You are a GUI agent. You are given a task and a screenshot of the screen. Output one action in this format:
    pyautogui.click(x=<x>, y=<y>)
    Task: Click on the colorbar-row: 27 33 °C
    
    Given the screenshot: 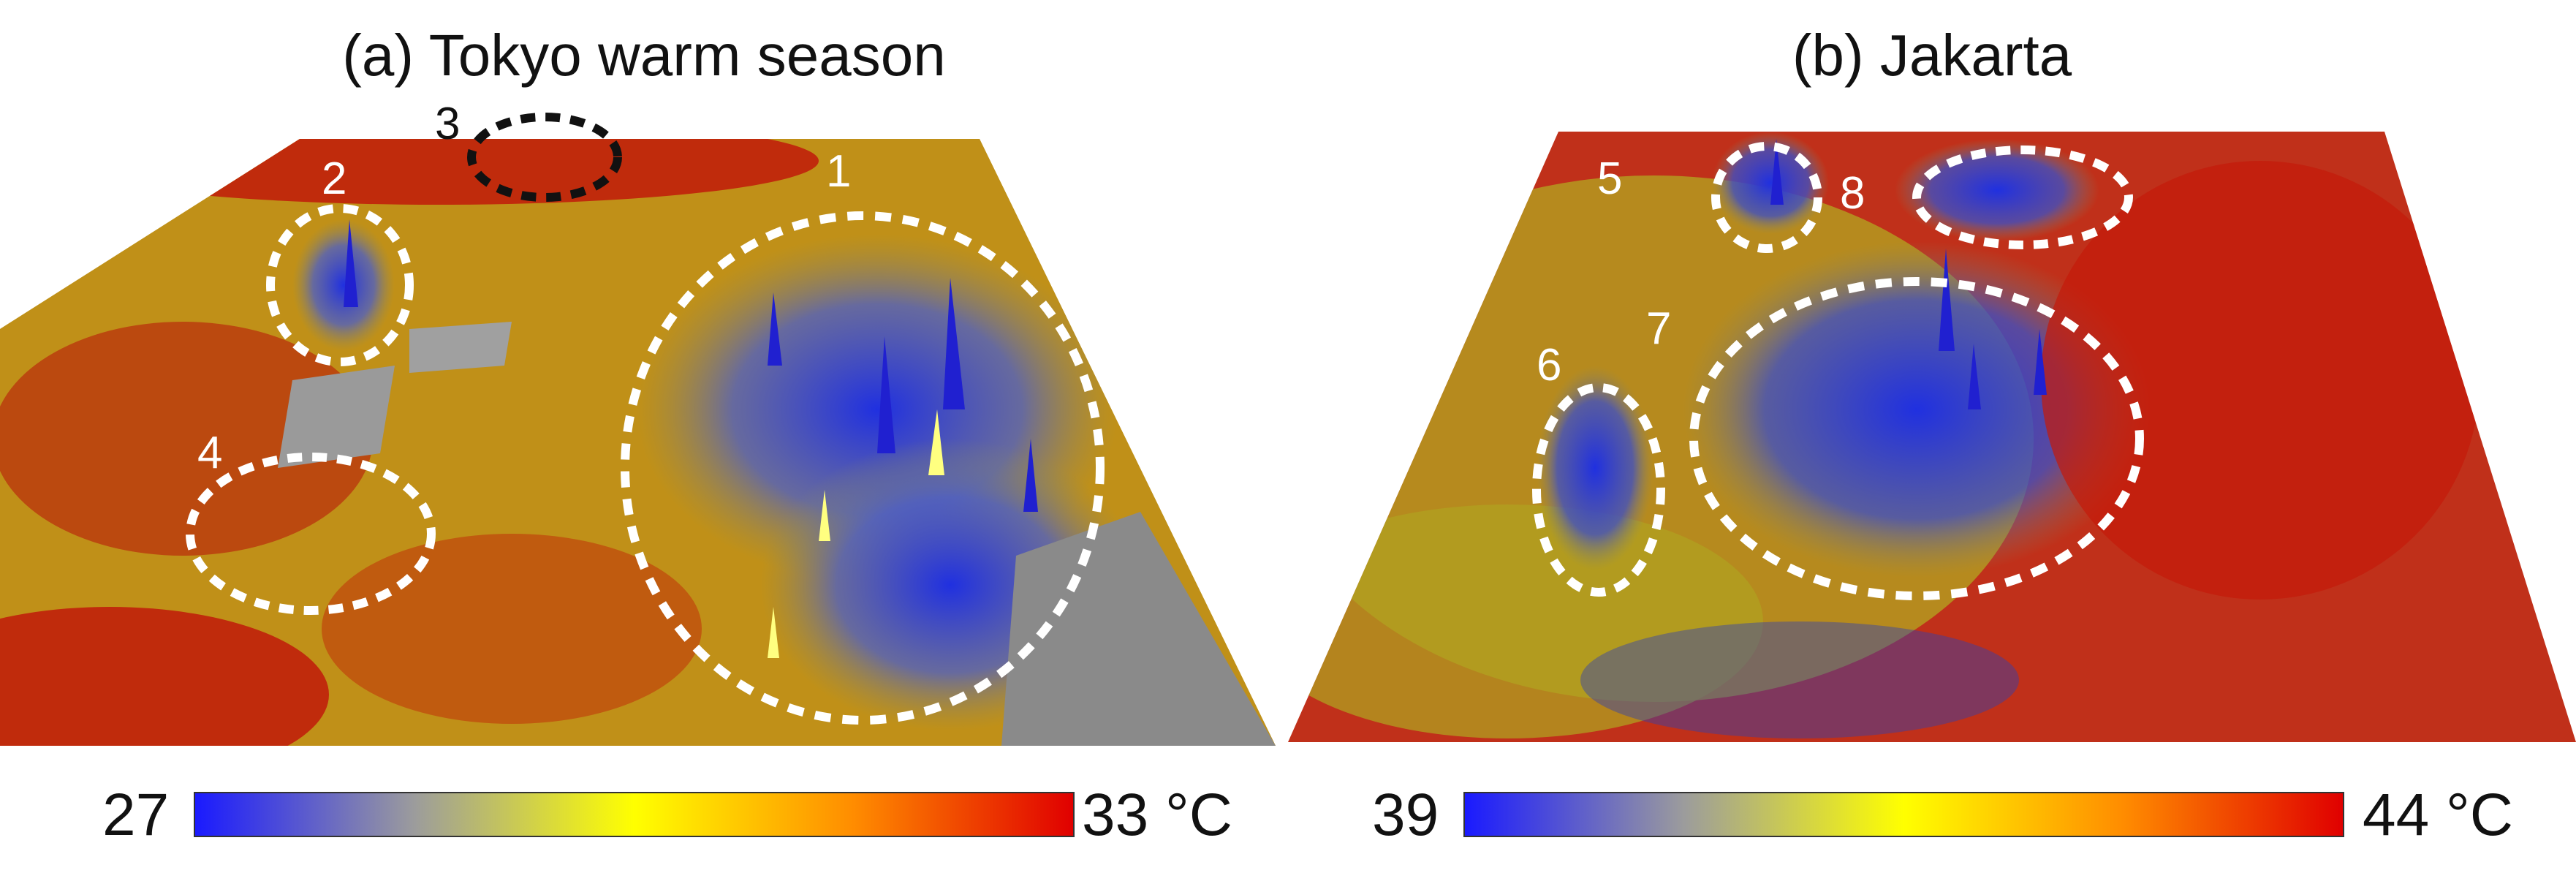 What is the action you would take?
    pyautogui.click(x=644, y=815)
    